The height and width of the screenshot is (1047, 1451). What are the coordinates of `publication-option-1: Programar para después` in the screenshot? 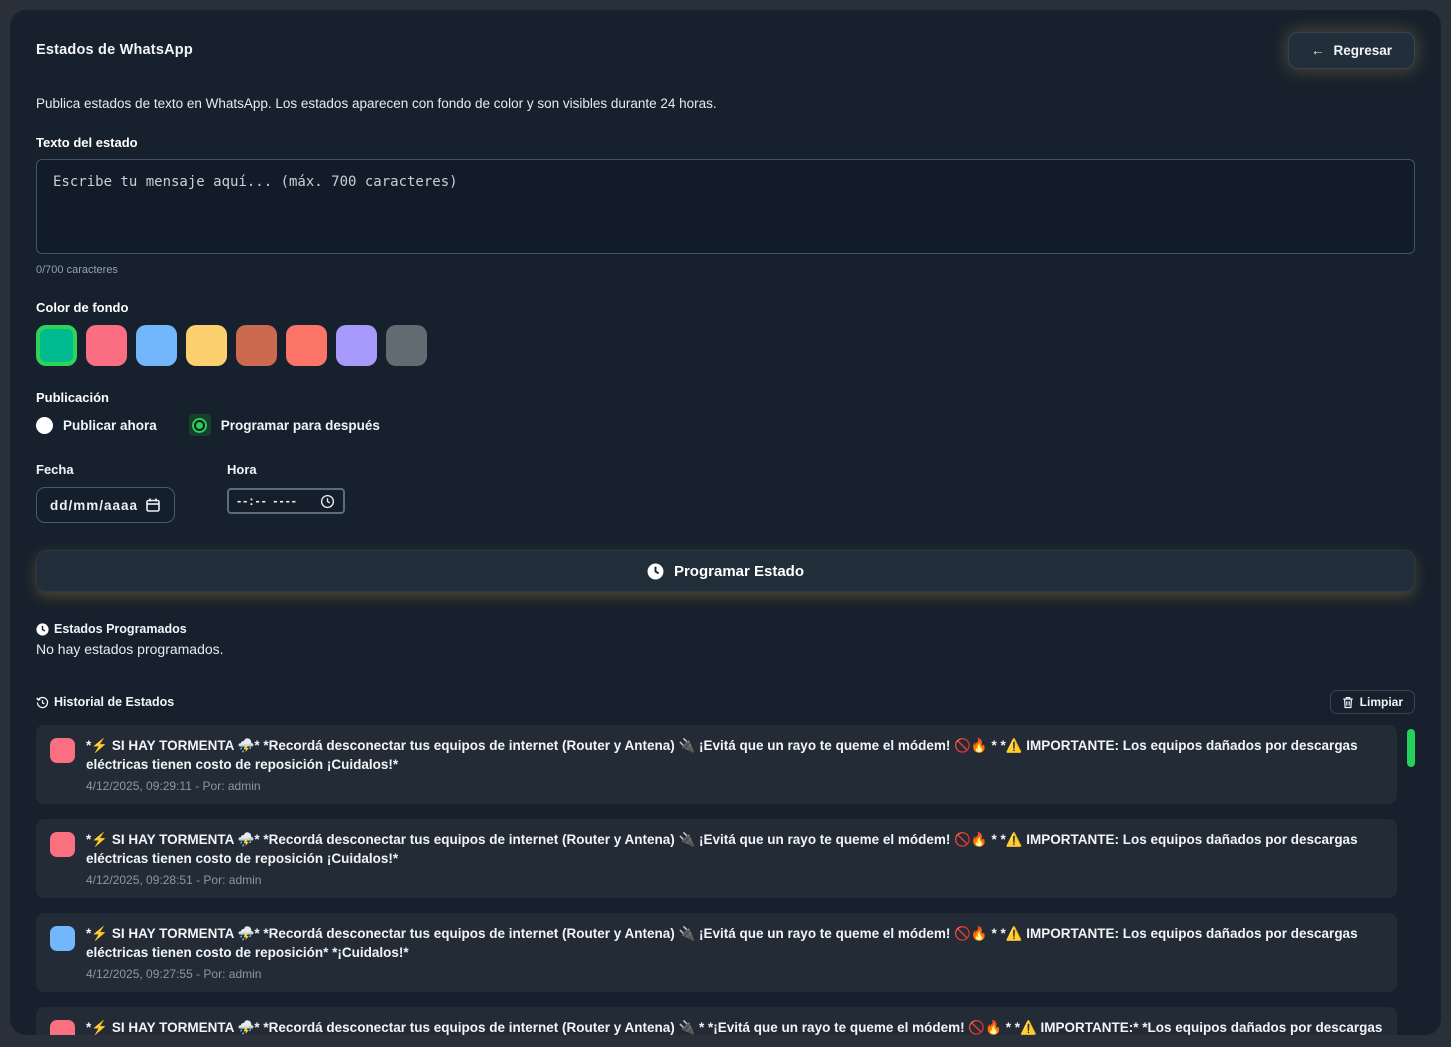 It's located at (284, 425).